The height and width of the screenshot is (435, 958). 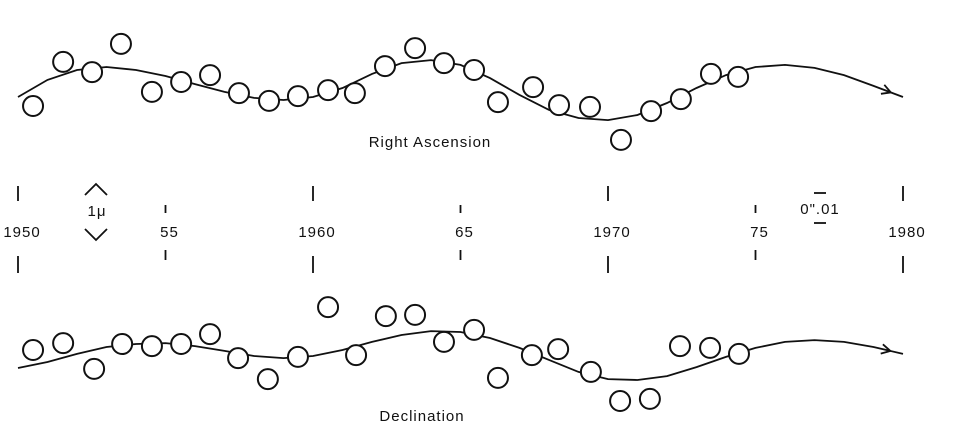 What do you see at coordinates (421, 416) in the screenshot?
I see `panel-title: Declination` at bounding box center [421, 416].